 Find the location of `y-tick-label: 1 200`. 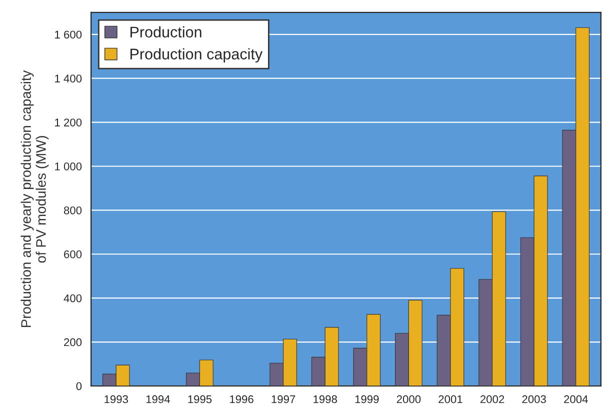

y-tick-label: 1 200 is located at coordinates (68, 122).